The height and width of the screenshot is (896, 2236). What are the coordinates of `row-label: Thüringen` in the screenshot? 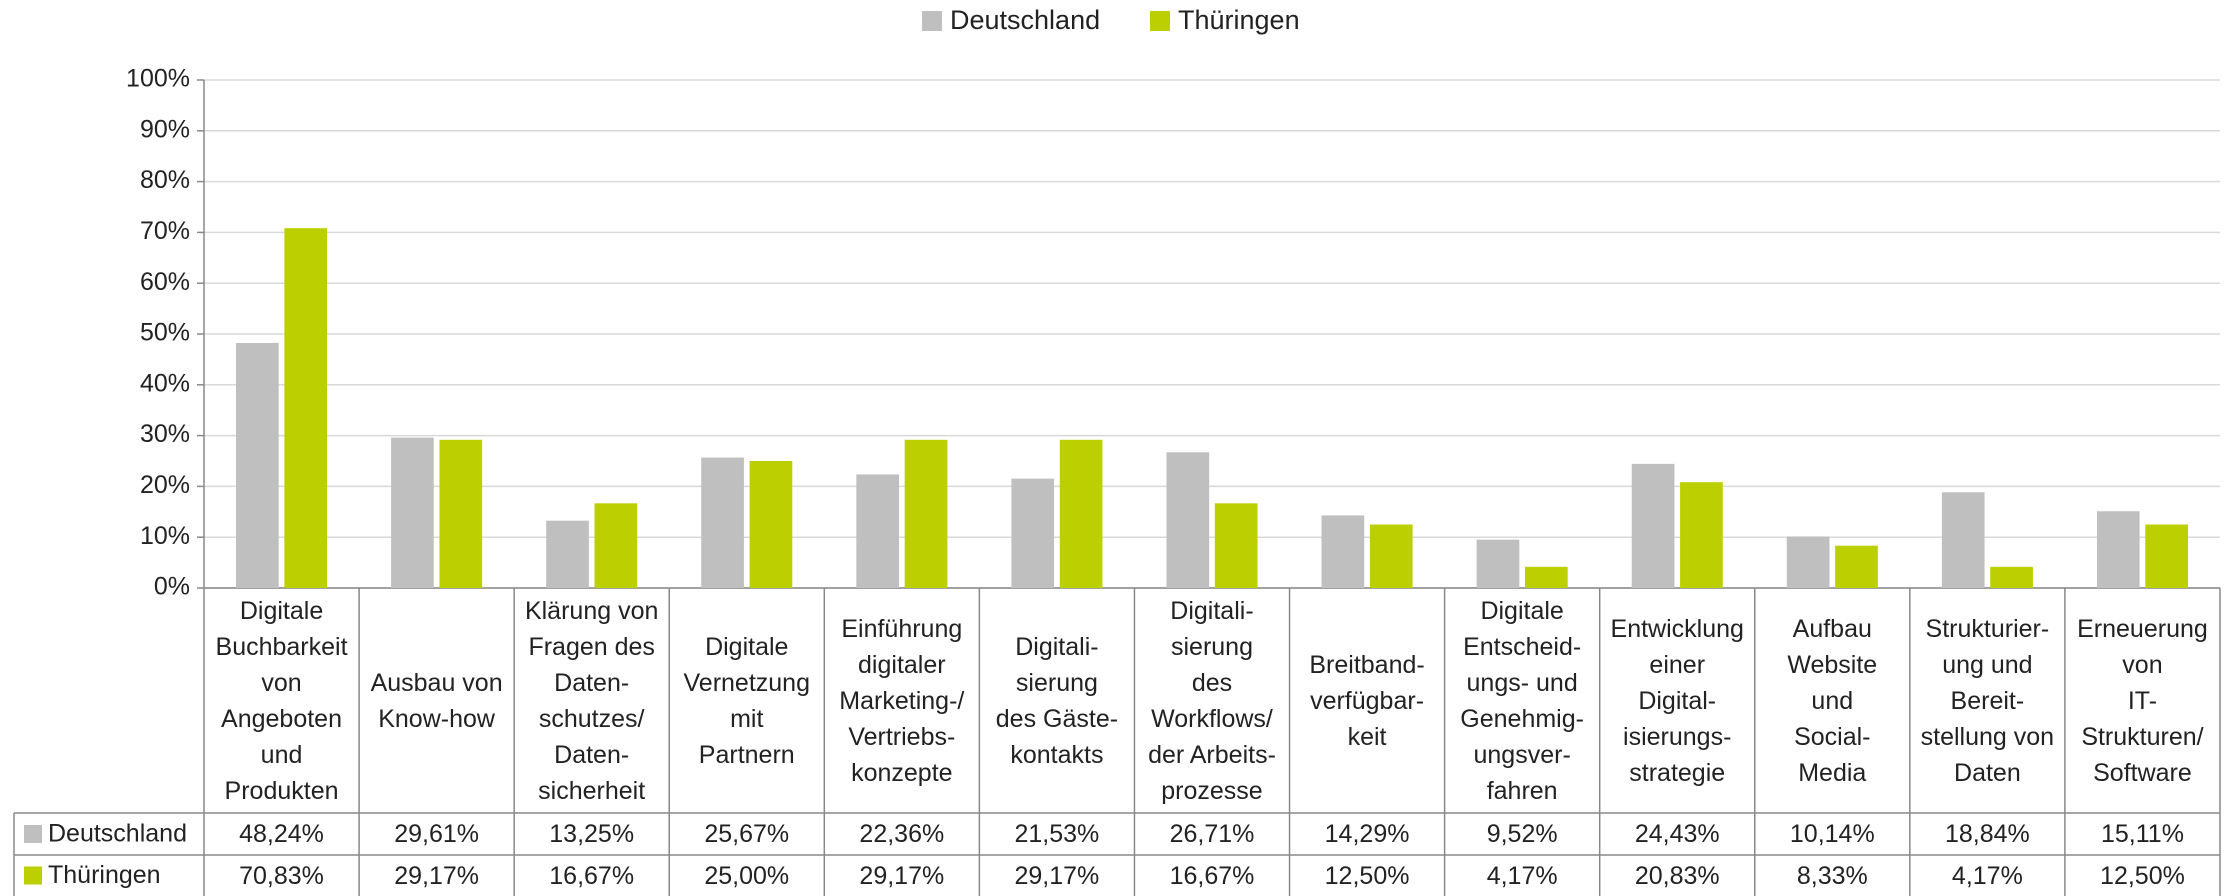 It's located at (104, 875).